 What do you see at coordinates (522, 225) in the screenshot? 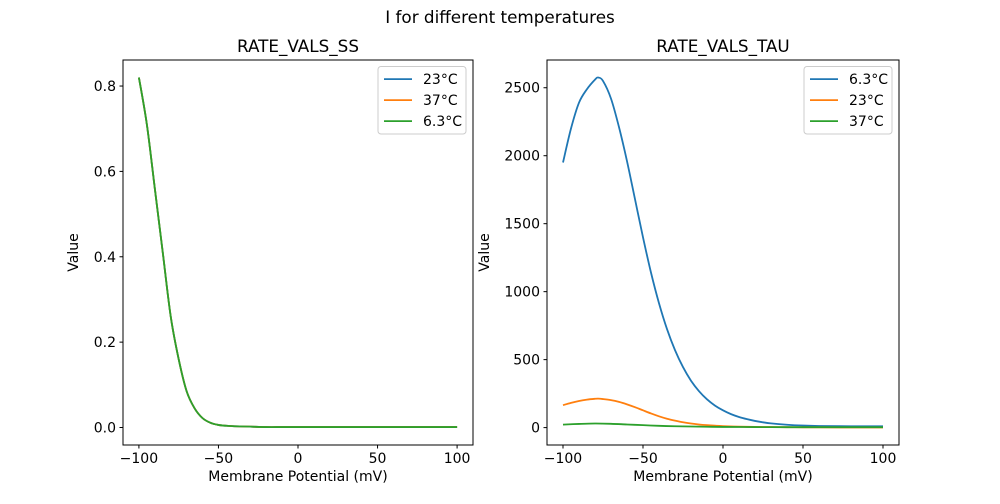
I see `y-tick-label: 1500` at bounding box center [522, 225].